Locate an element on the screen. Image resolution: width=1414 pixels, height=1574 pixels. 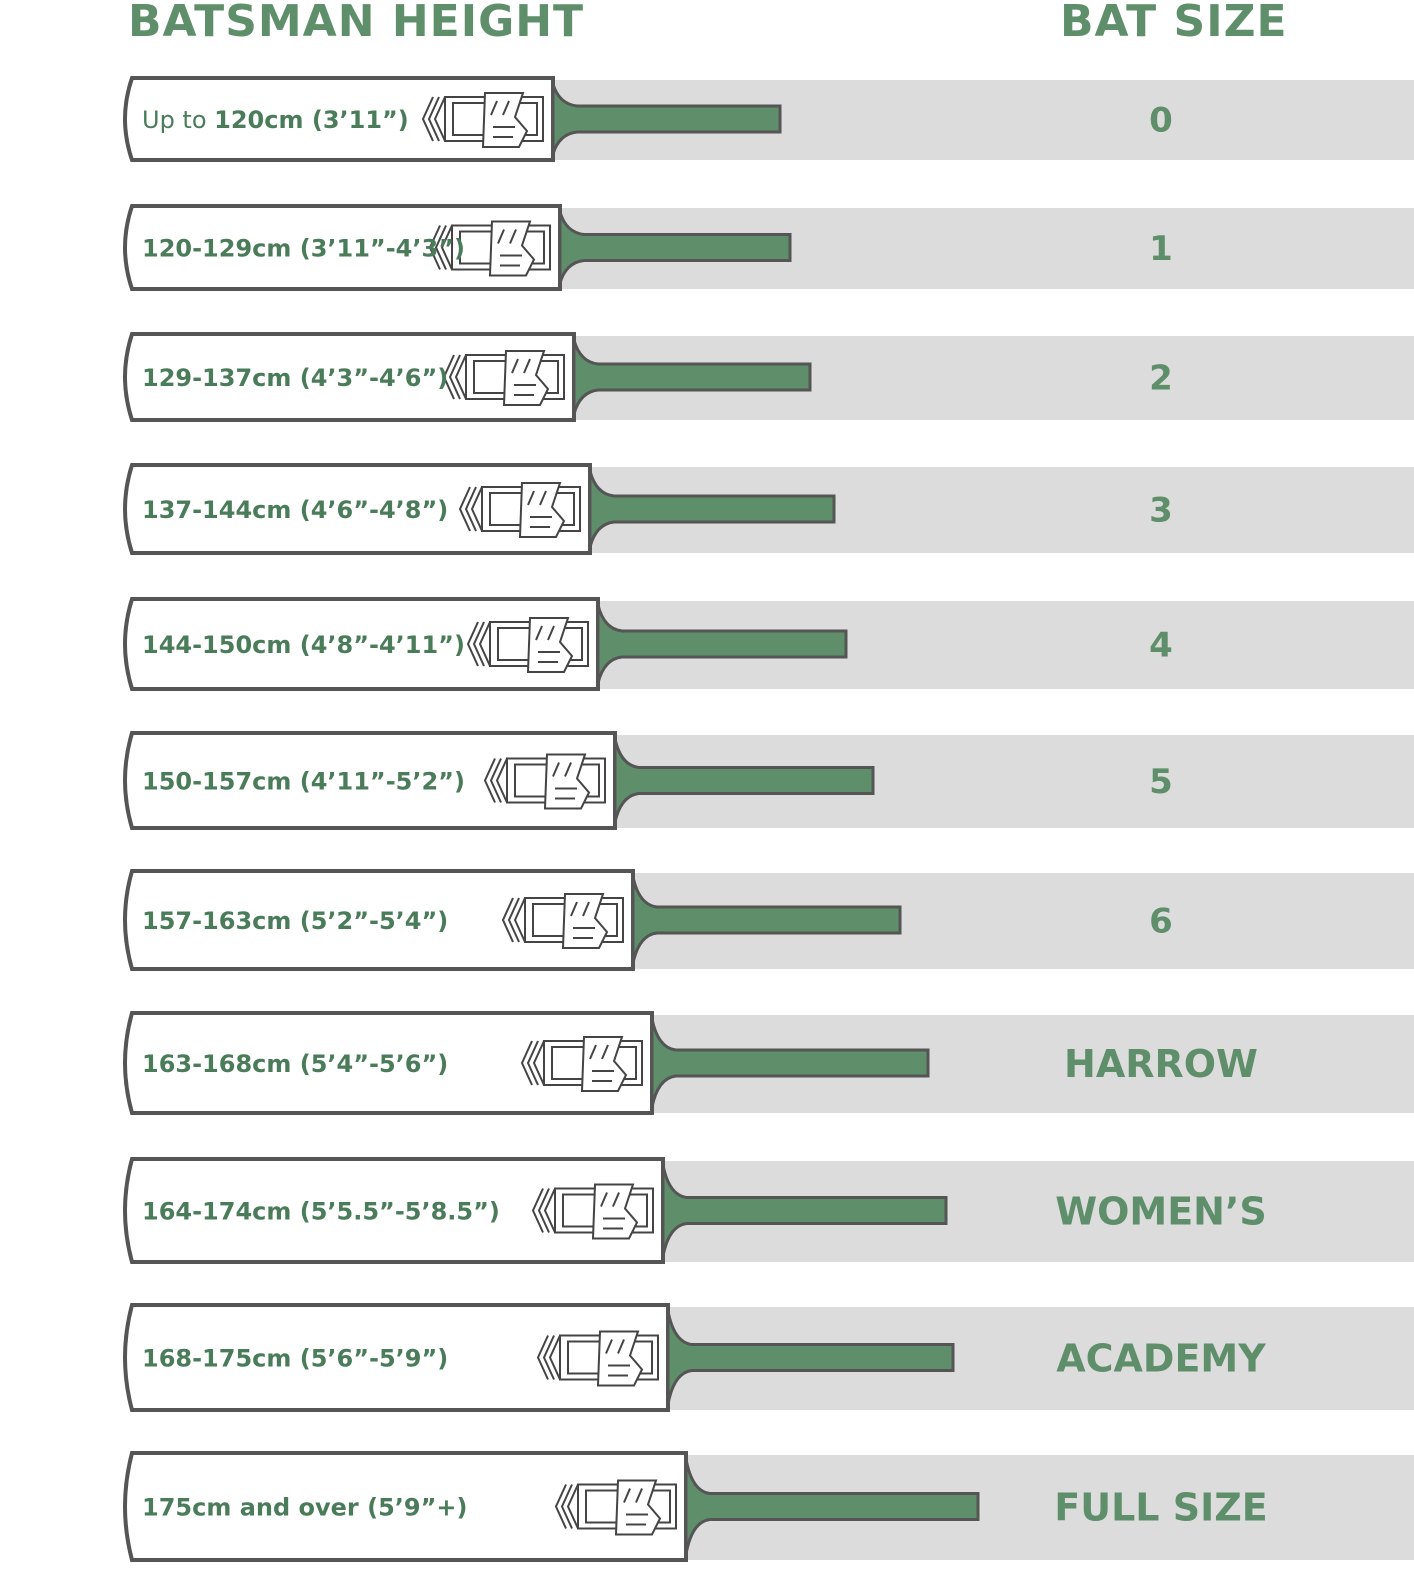
height-value: 164-174cm (5’5.5”-5’8.5”) is located at coordinates (321, 1212).